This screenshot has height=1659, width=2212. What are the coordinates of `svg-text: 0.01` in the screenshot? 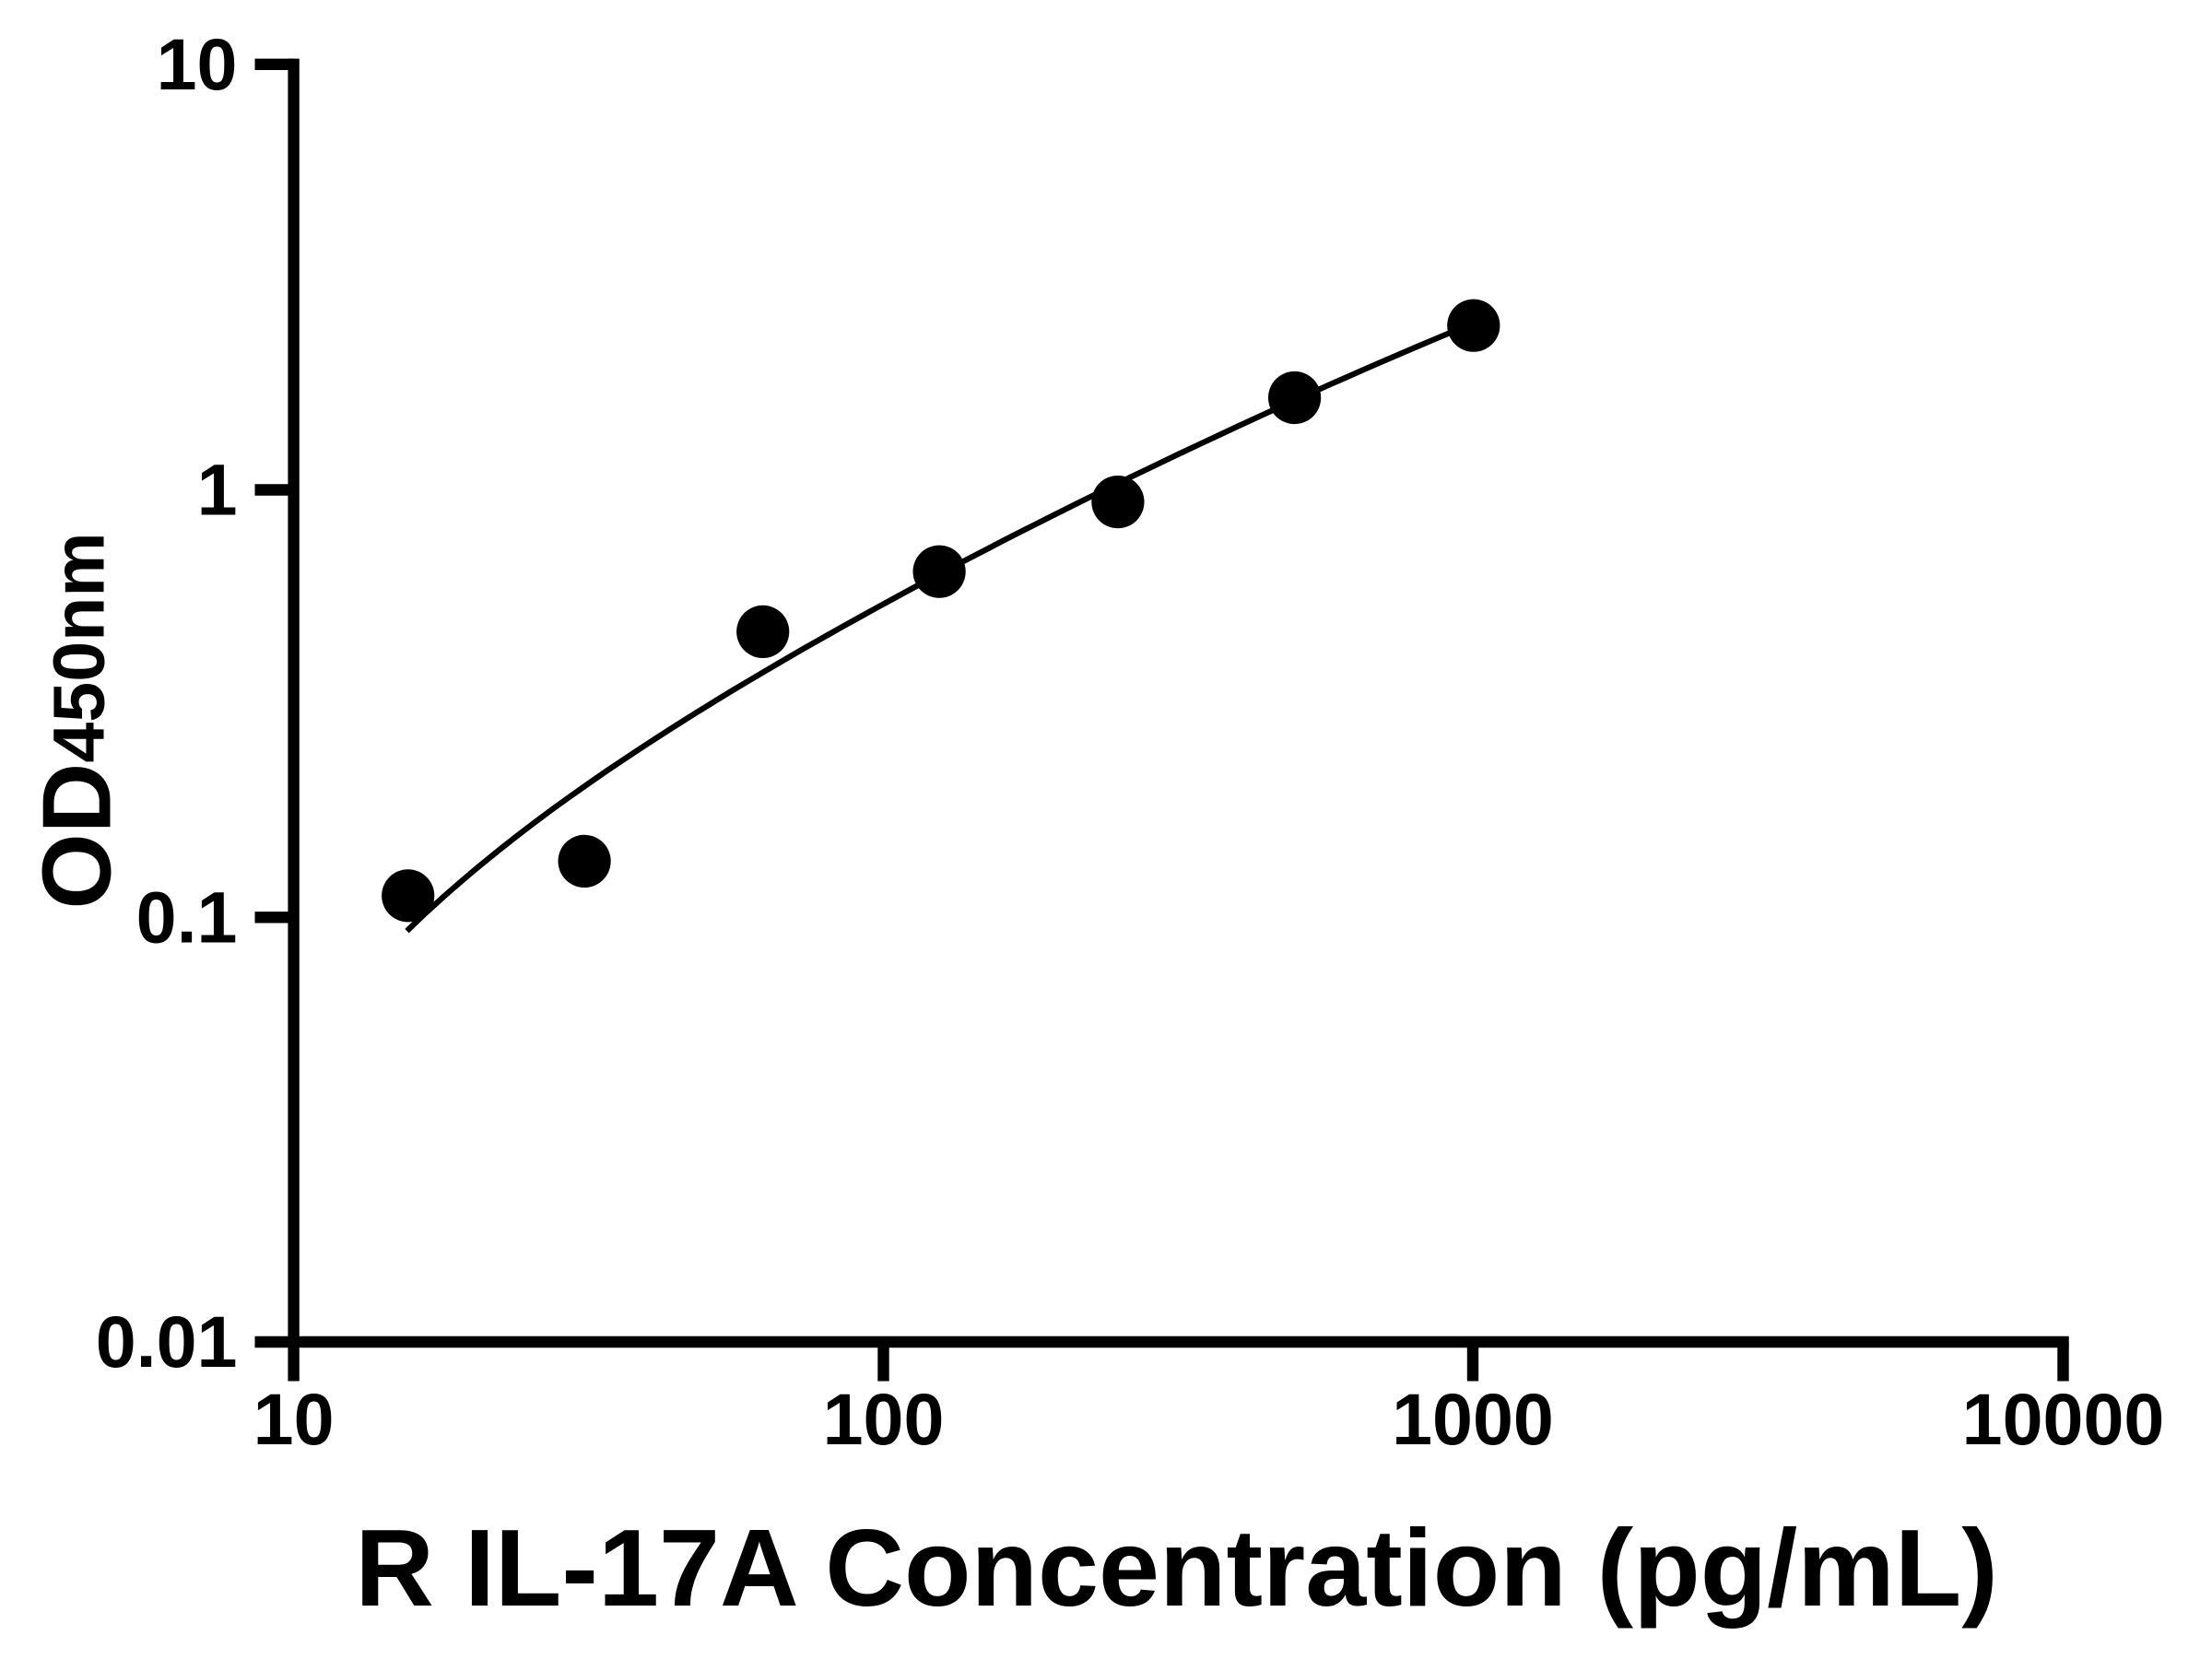 It's located at (167, 1341).